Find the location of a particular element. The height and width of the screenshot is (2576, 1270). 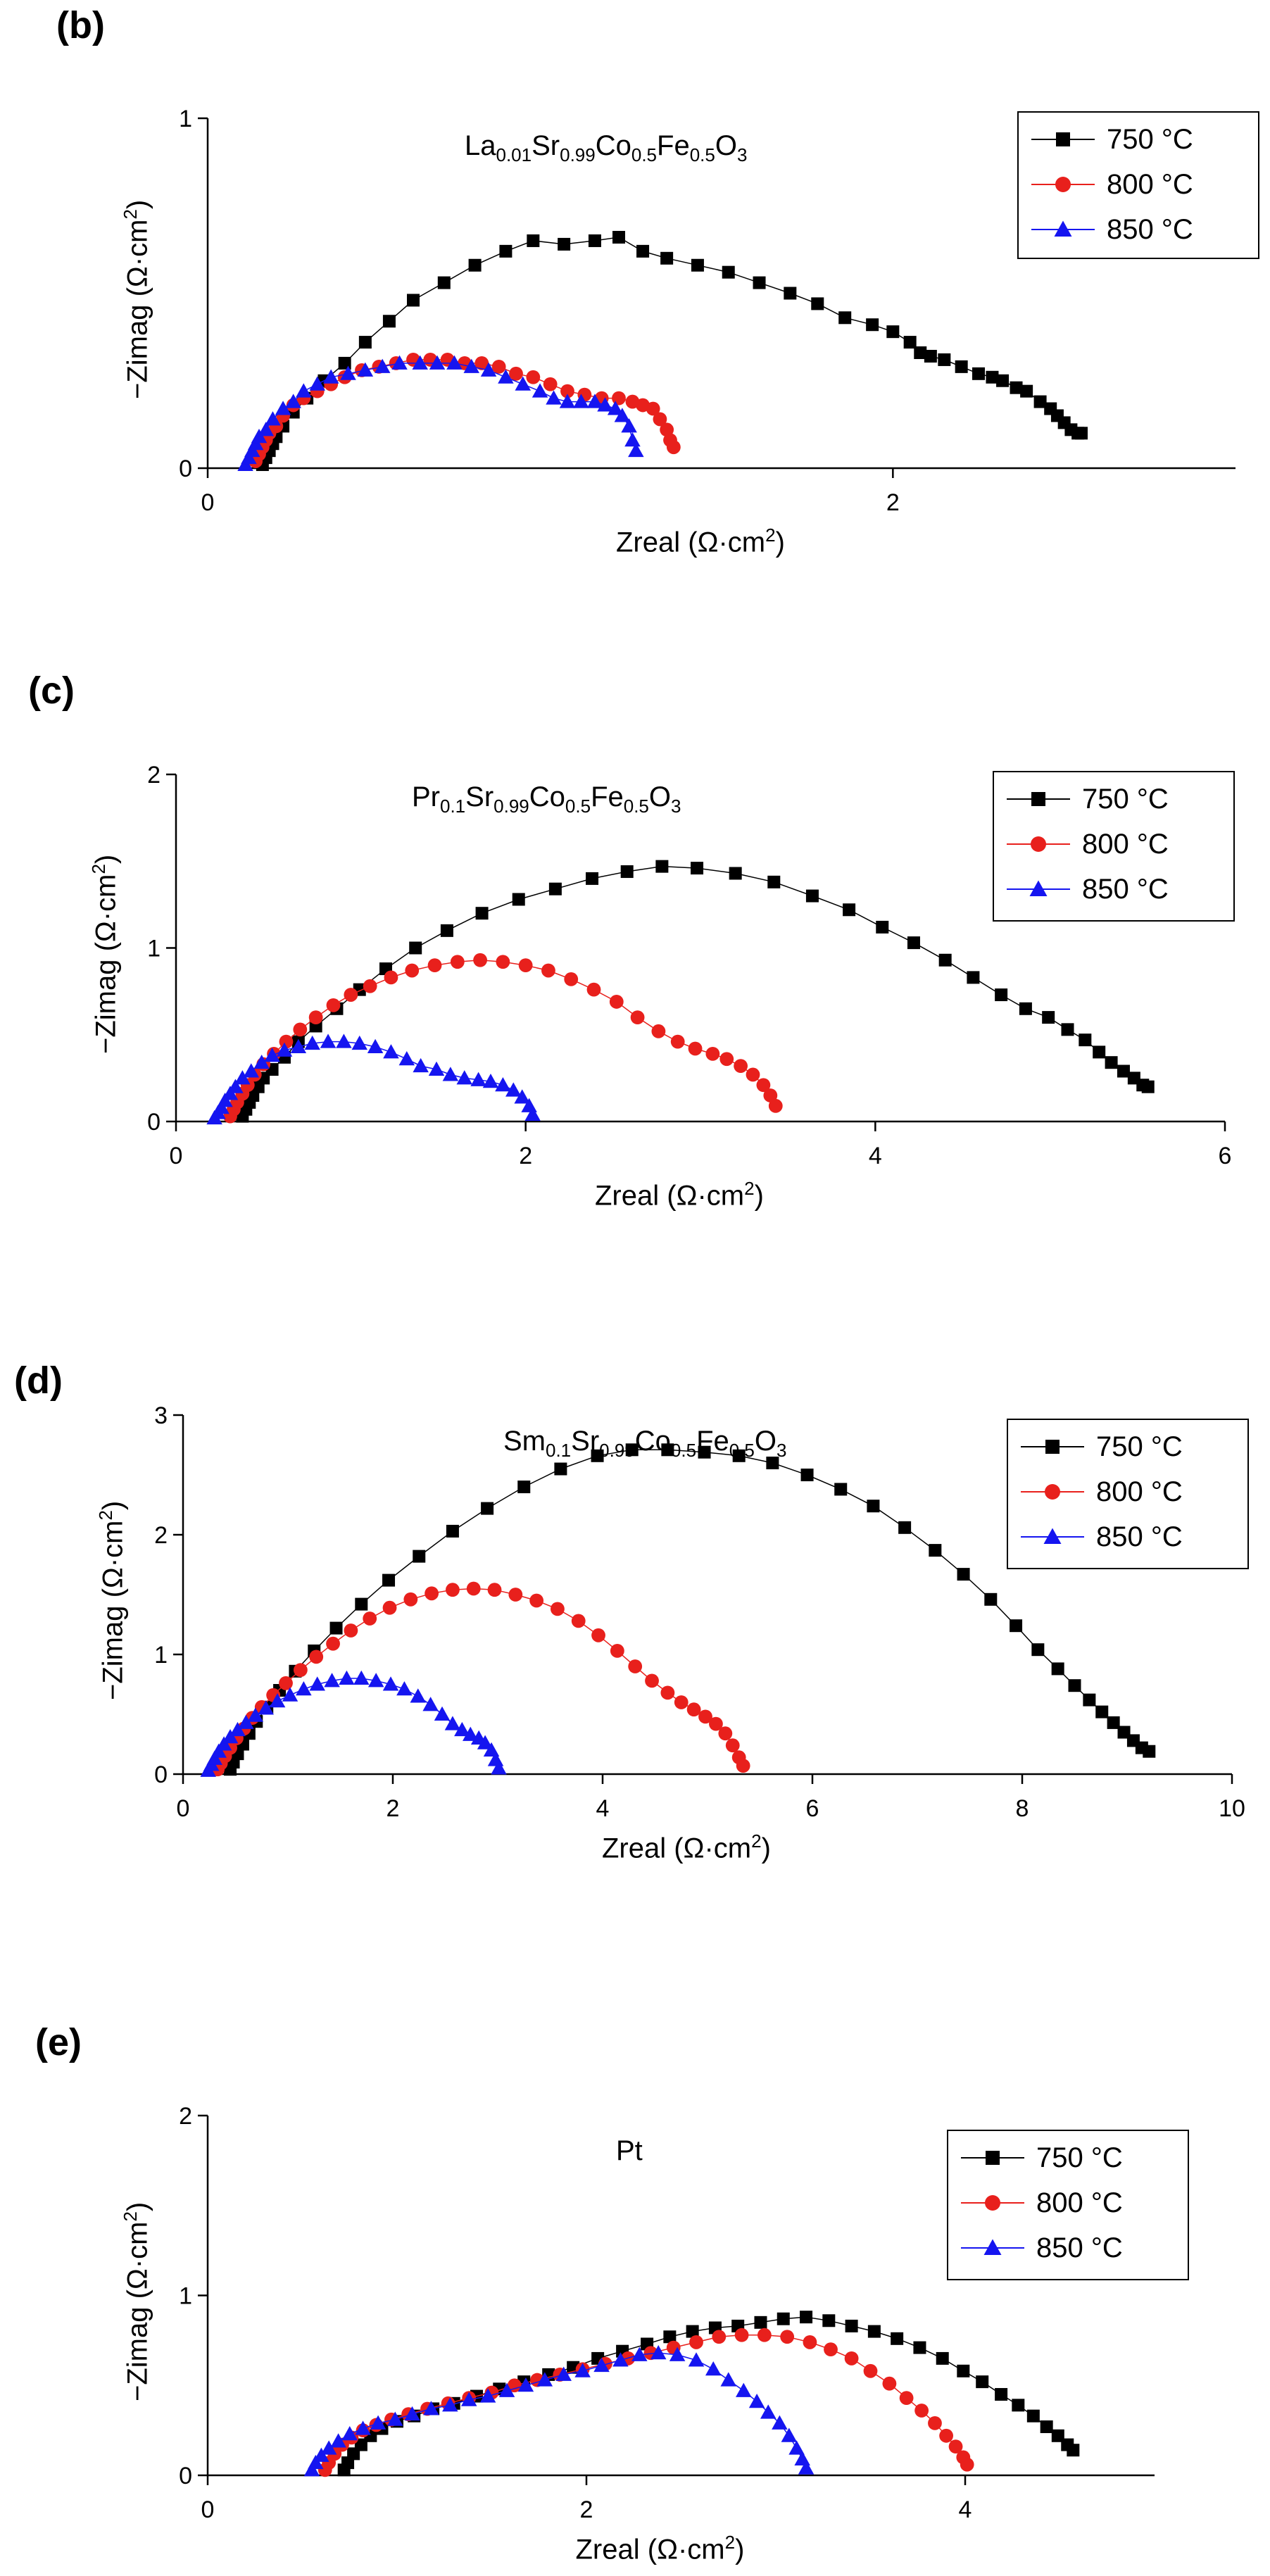

panel-label: (c) is located at coordinates (51, 691).